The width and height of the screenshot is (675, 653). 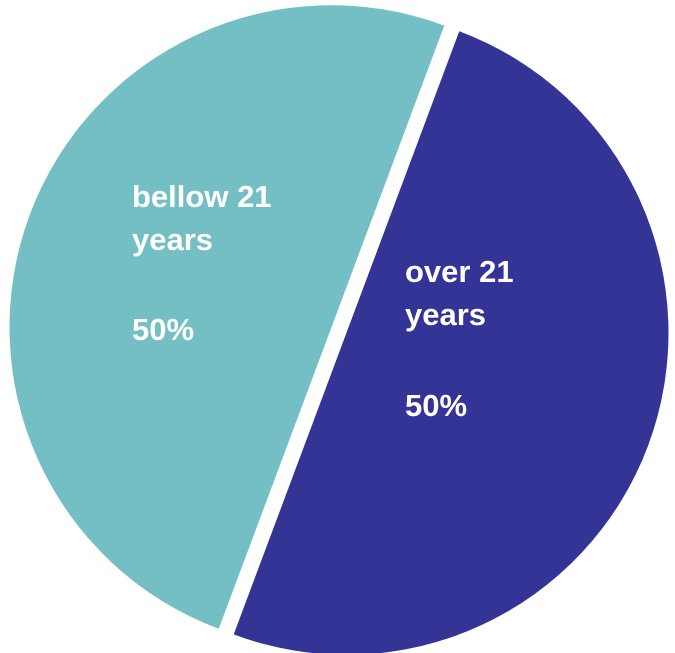 What do you see at coordinates (163, 329) in the screenshot?
I see `slice-1-value-label: 50%` at bounding box center [163, 329].